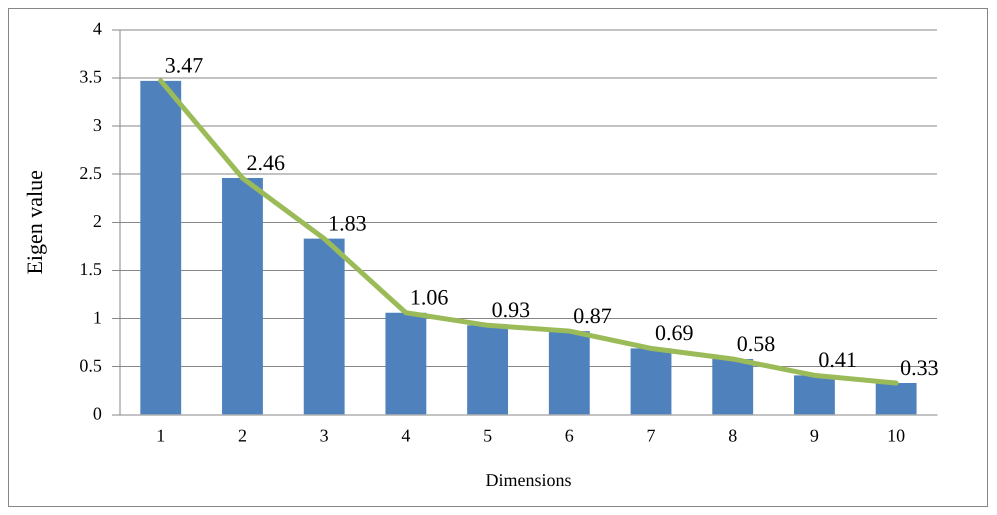 The height and width of the screenshot is (515, 997). I want to click on y-tick-label: 2, so click(97, 221).